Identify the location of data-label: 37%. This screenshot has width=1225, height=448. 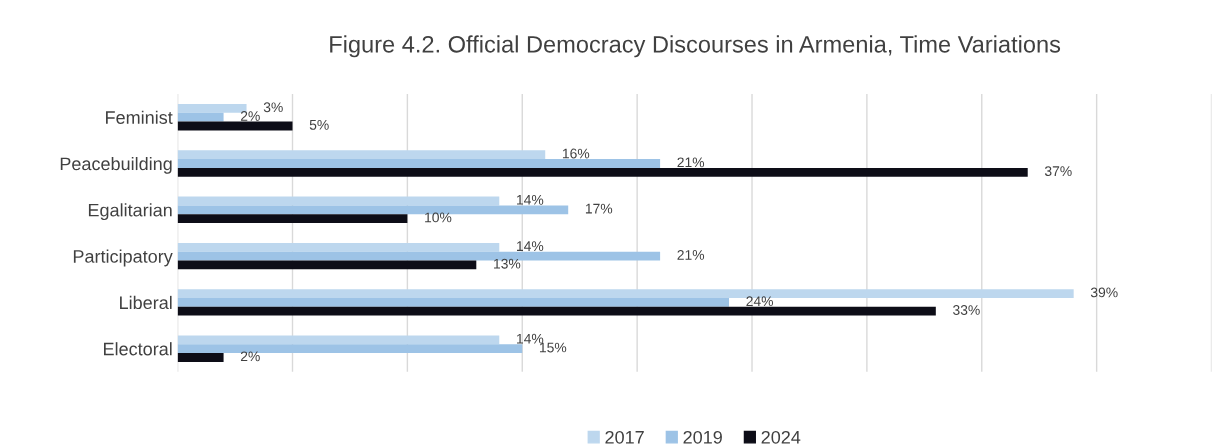
(1058, 171).